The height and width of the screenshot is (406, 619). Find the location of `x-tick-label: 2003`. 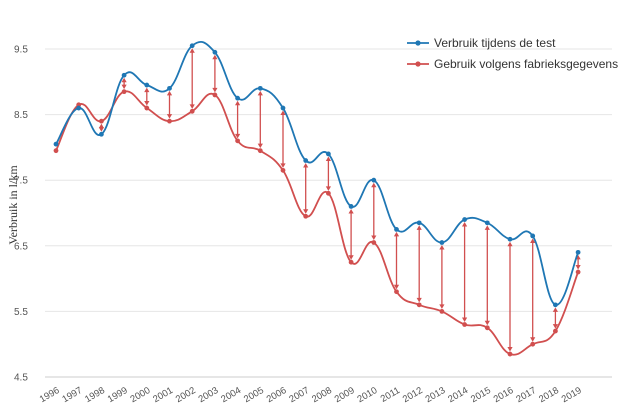

x-tick-label: 2003 is located at coordinates (209, 395).